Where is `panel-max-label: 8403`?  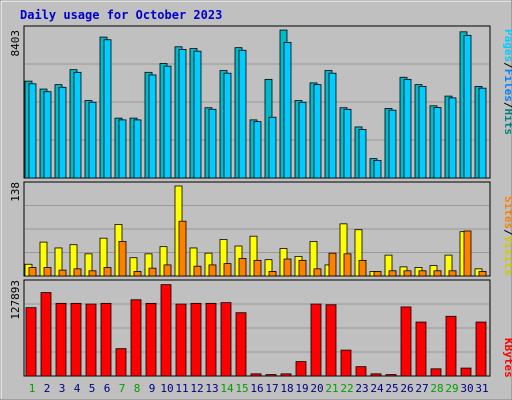 panel-max-label: 8403 is located at coordinates (15, 43).